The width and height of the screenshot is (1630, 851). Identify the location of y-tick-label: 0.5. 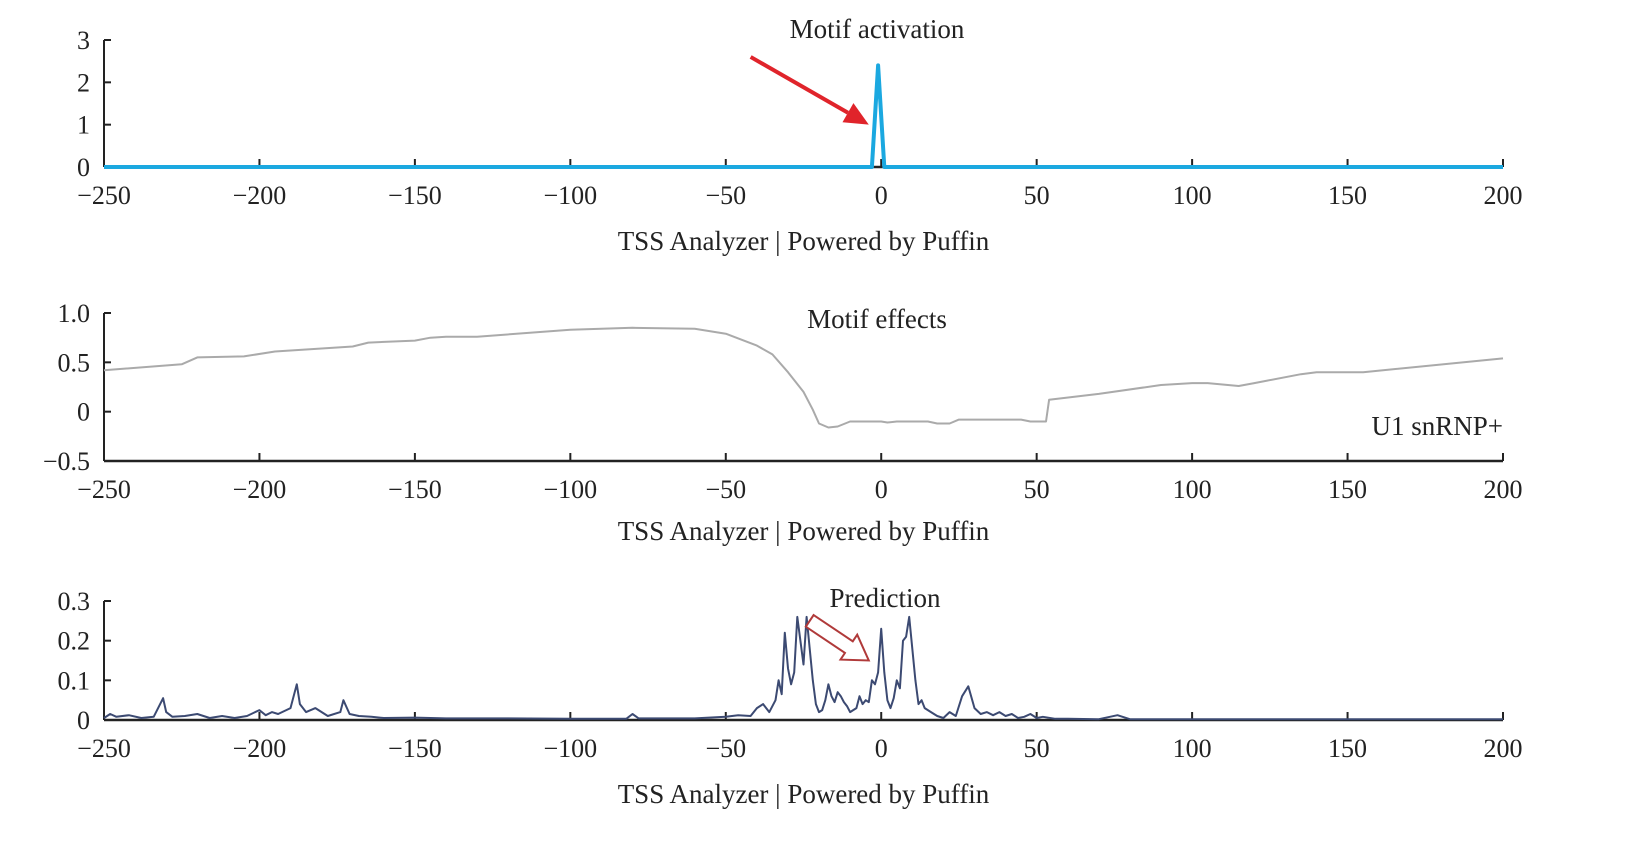
(74, 362).